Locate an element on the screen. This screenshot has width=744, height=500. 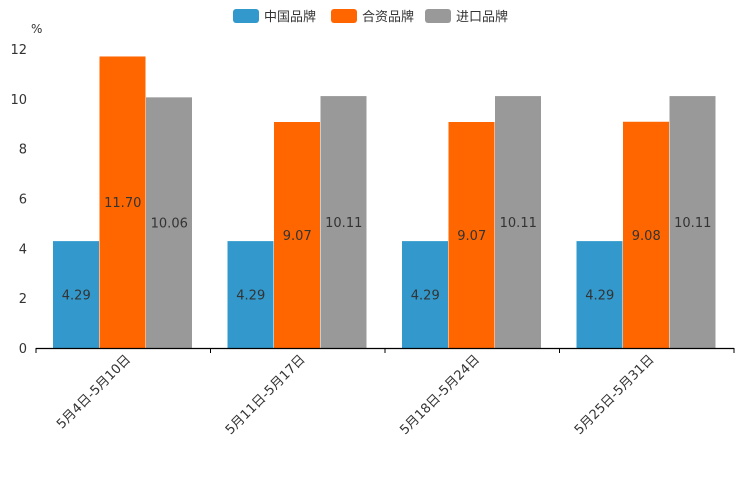
data-label-1-4: 4.29 is located at coordinates (599, 296).